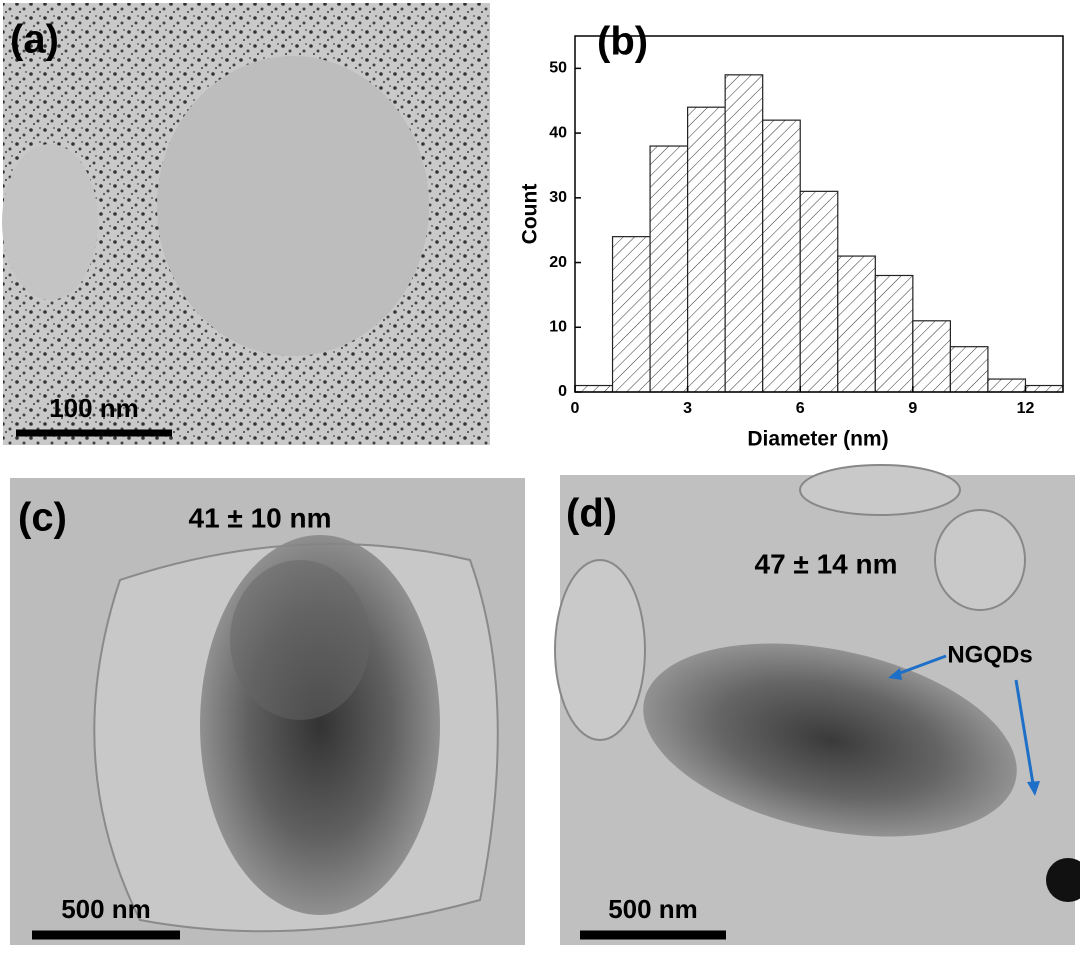 The image size is (1080, 963). Describe the element at coordinates (558, 132) in the screenshot. I see `y-tick-label: 40` at that location.